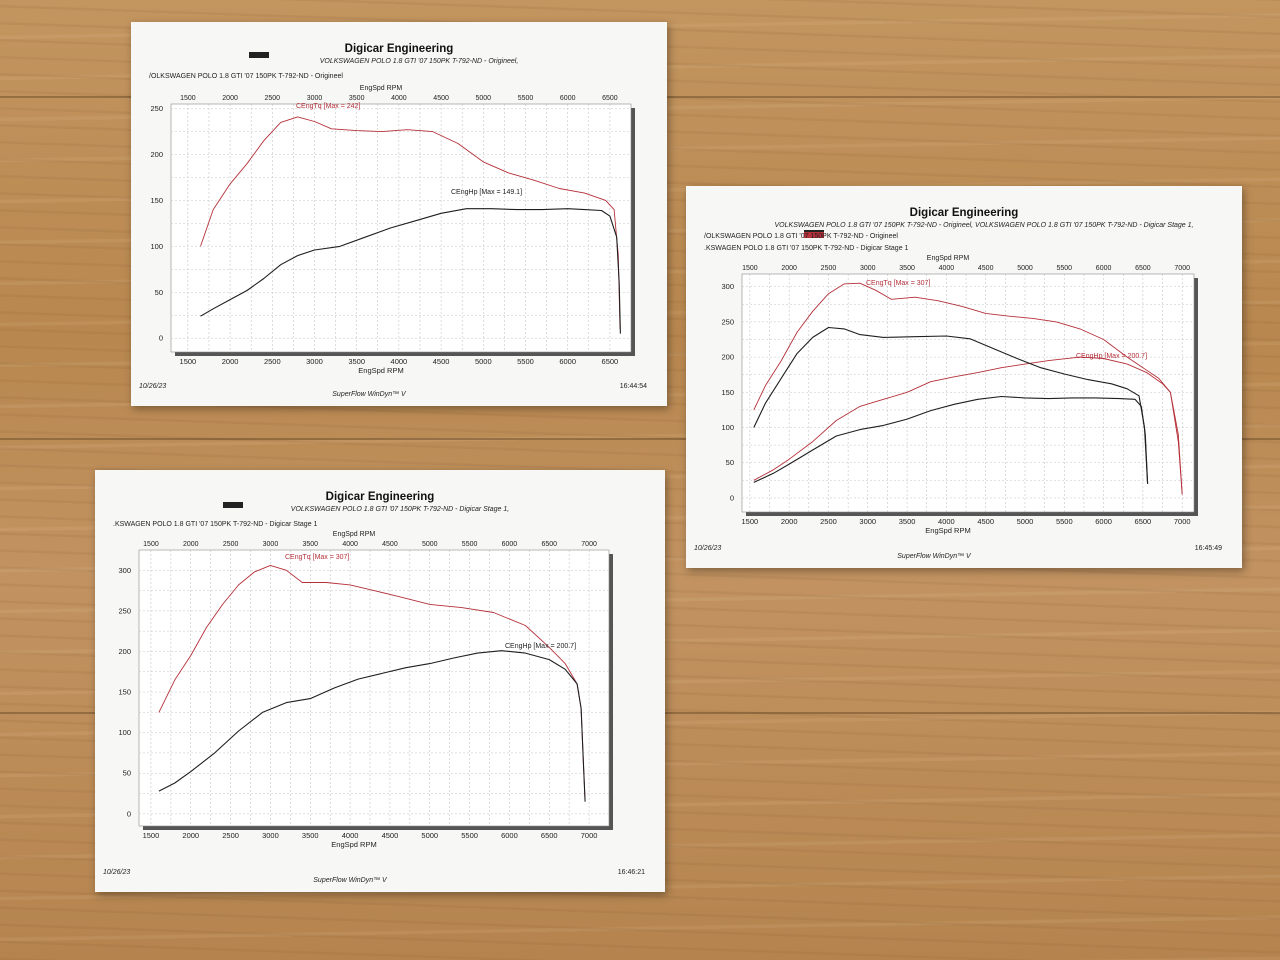  Describe the element at coordinates (948, 258) in the screenshot. I see `top-axis-label: EngSpd RPM` at that location.